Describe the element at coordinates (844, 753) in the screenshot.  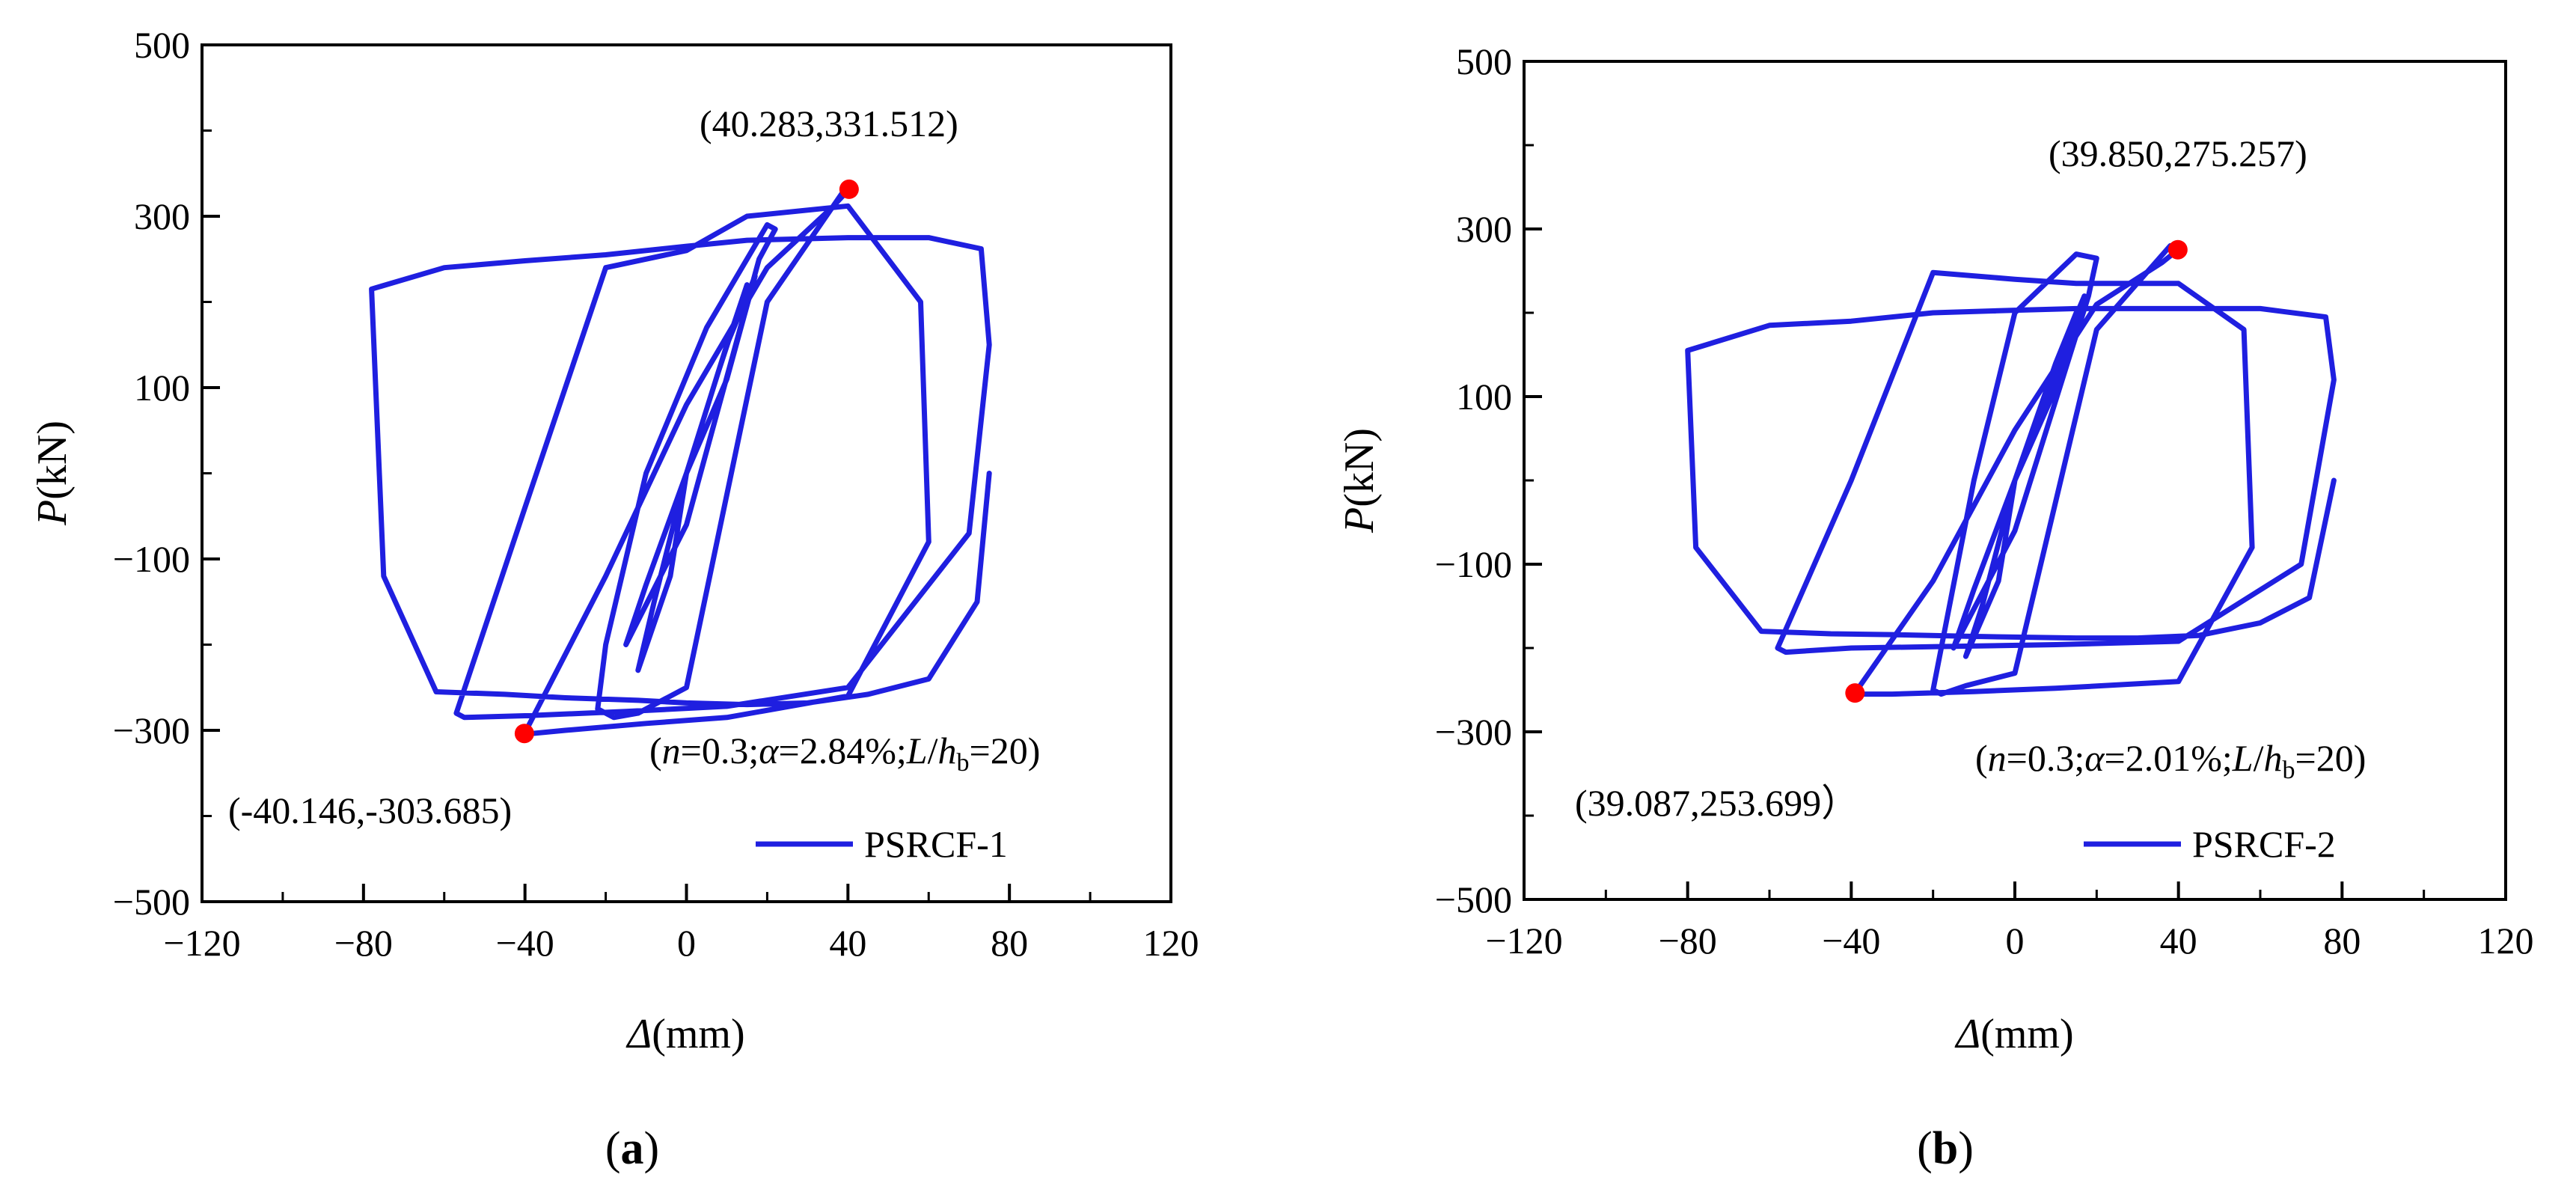
I see `parameter-label: (n=0.3;α=2.84%;L/hb=20)` at that location.